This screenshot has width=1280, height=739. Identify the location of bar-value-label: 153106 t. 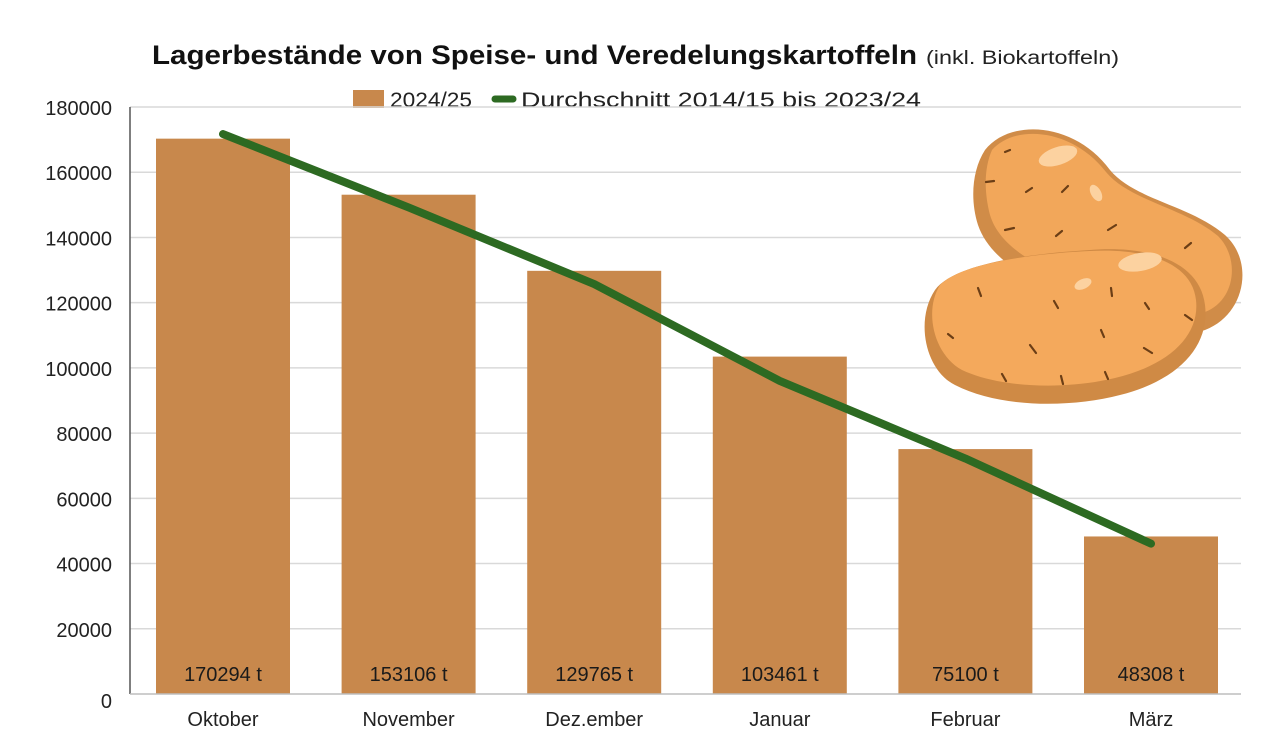
(409, 675).